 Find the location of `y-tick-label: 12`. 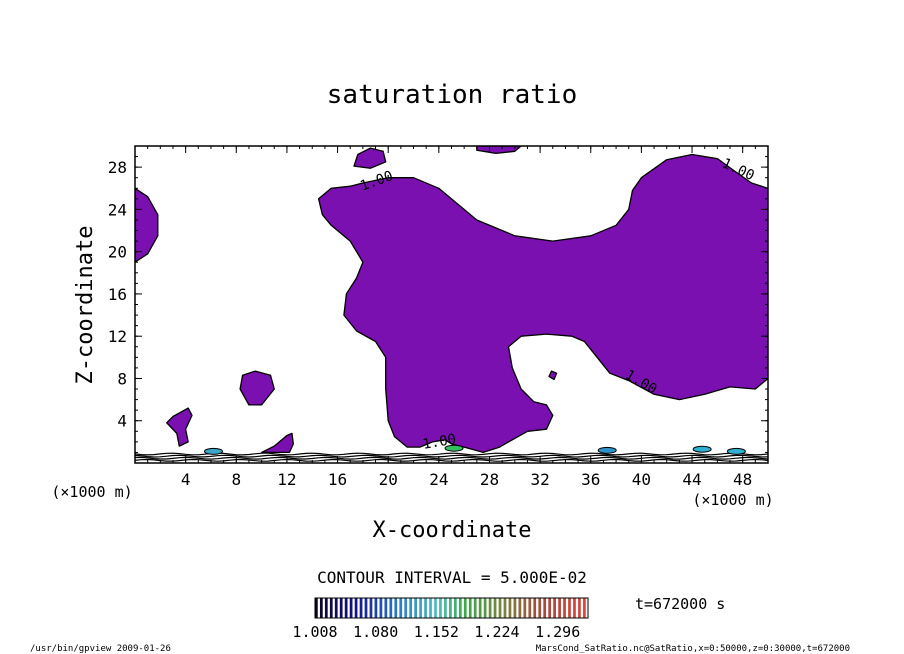

y-tick-label: 12 is located at coordinates (117, 336).